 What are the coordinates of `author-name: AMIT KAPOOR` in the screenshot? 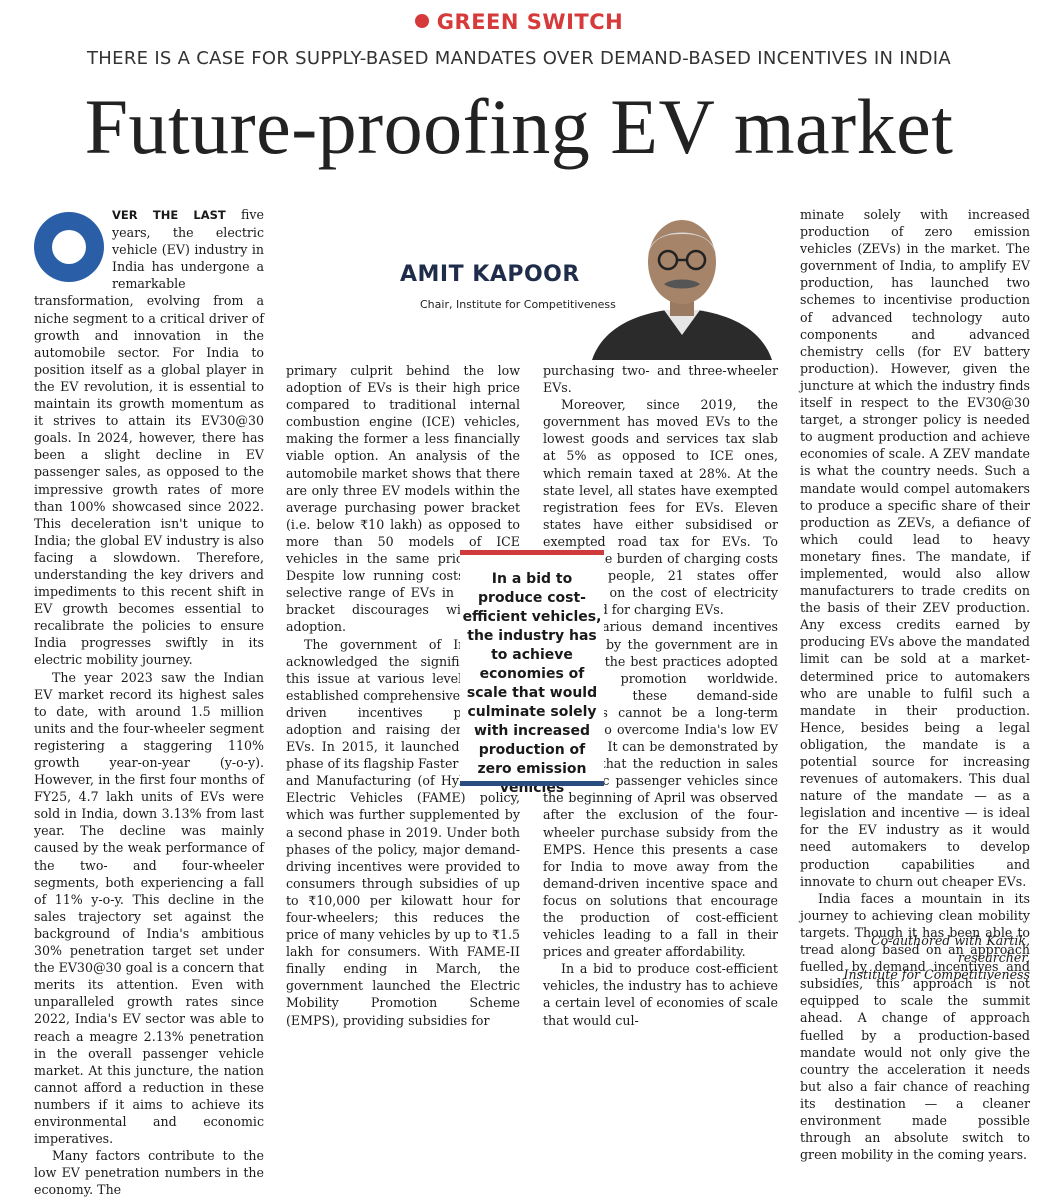 It's located at (490, 274).